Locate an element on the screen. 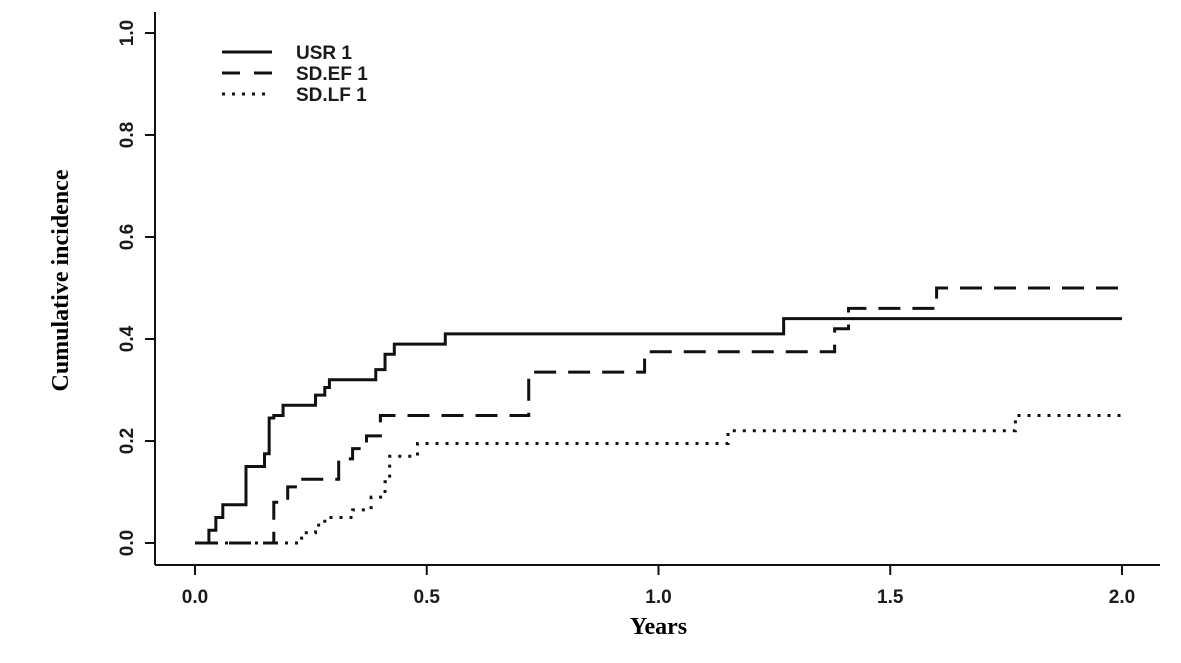 The image size is (1181, 663). x-tick-label: 2.0 is located at coordinates (1122, 597).